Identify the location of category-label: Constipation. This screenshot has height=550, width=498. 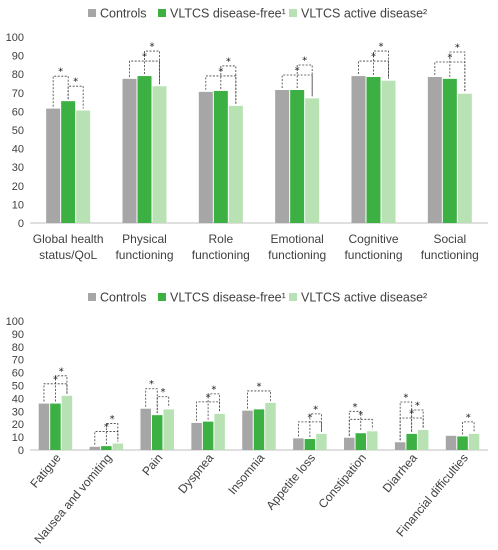
(342, 481).